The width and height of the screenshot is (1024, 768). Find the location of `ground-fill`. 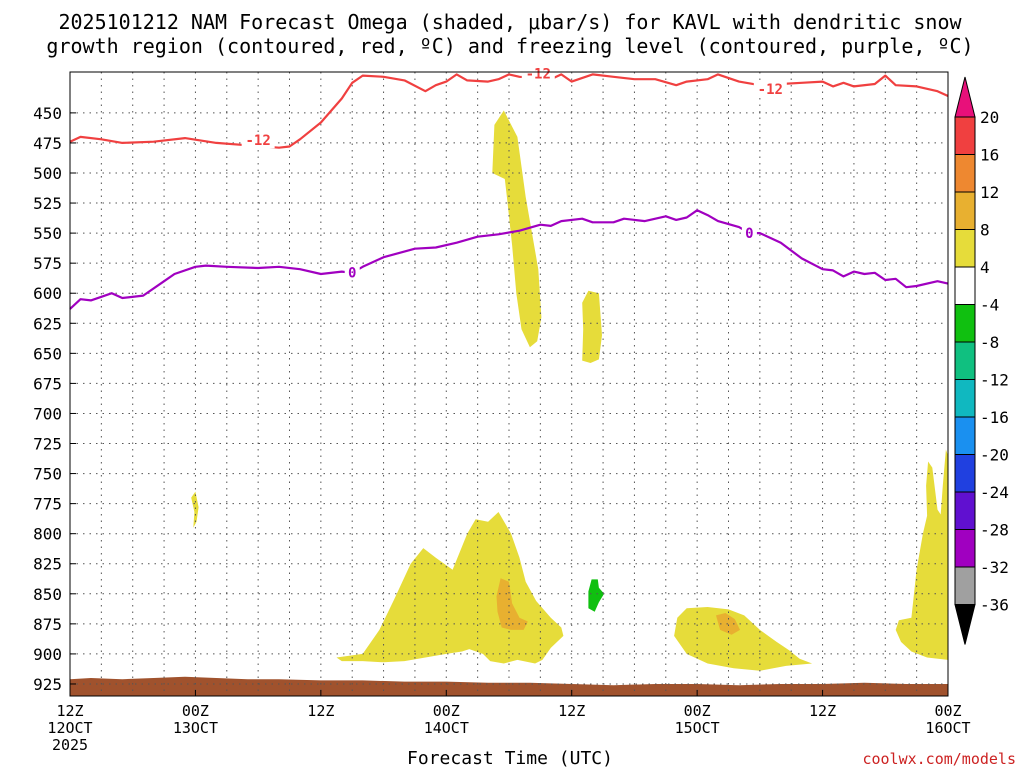

ground-fill is located at coordinates (509, 686).